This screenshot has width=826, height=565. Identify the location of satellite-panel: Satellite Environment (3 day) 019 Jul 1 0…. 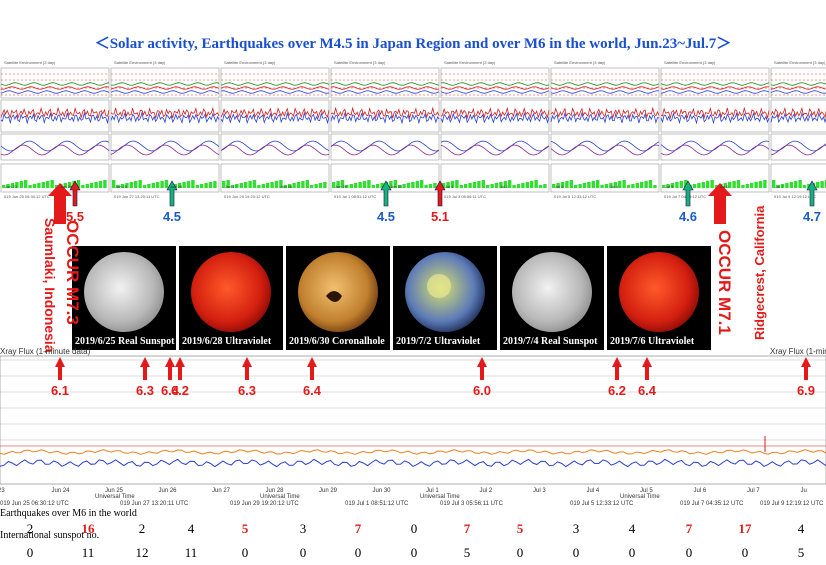
(385, 129).